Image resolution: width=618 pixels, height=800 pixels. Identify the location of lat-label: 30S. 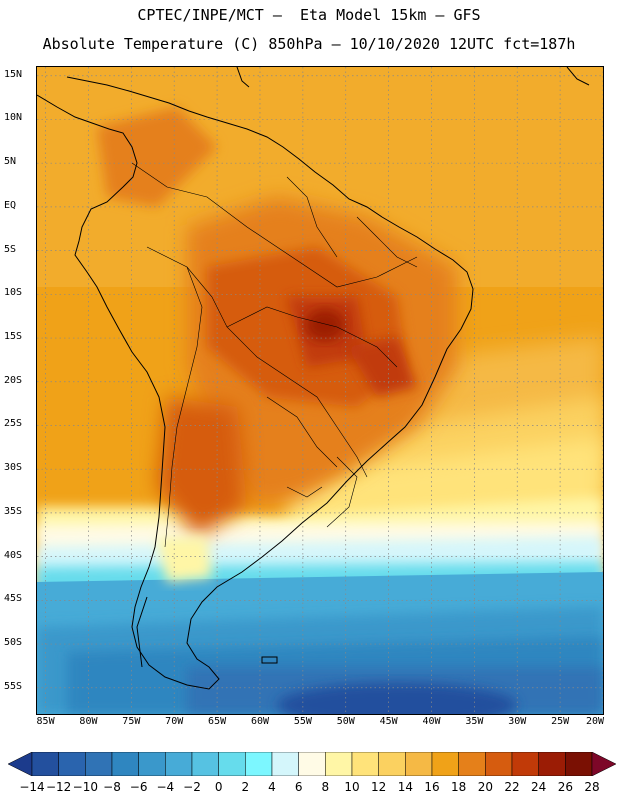
(13, 468).